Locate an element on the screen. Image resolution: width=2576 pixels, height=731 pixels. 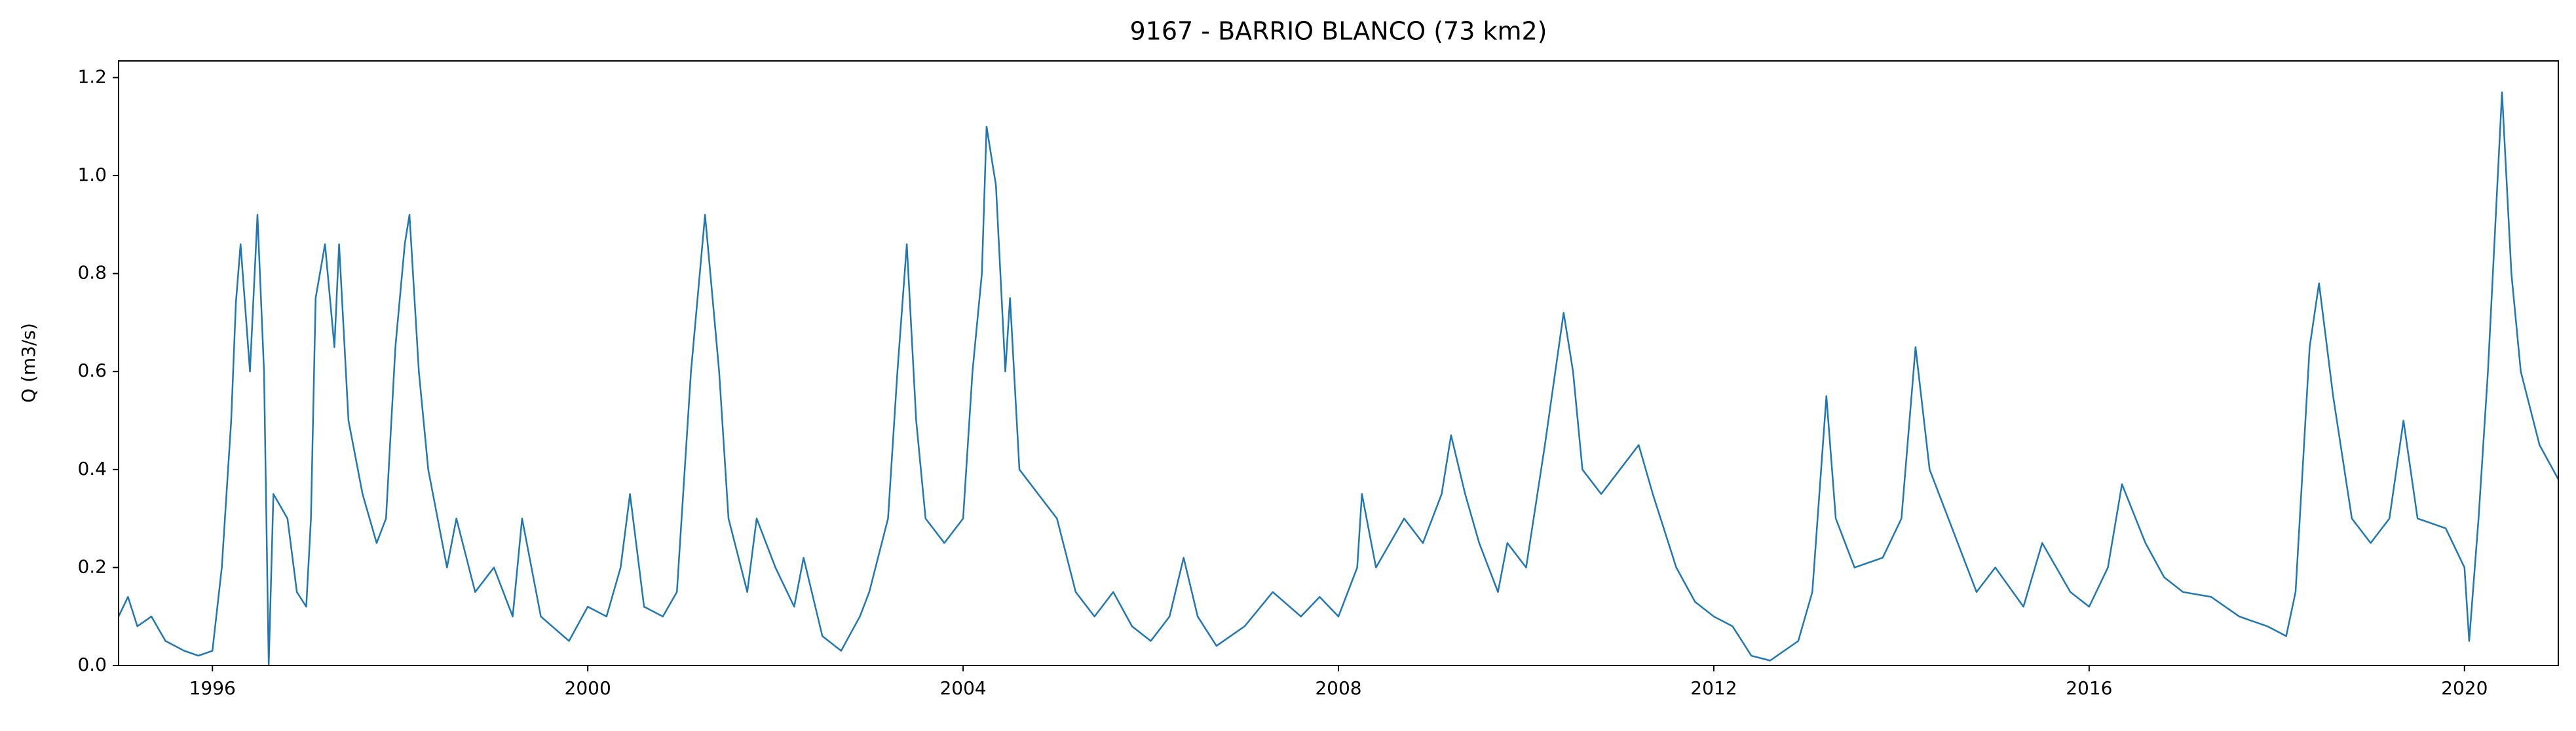
y-tick-label: 0.6 is located at coordinates (92, 370).